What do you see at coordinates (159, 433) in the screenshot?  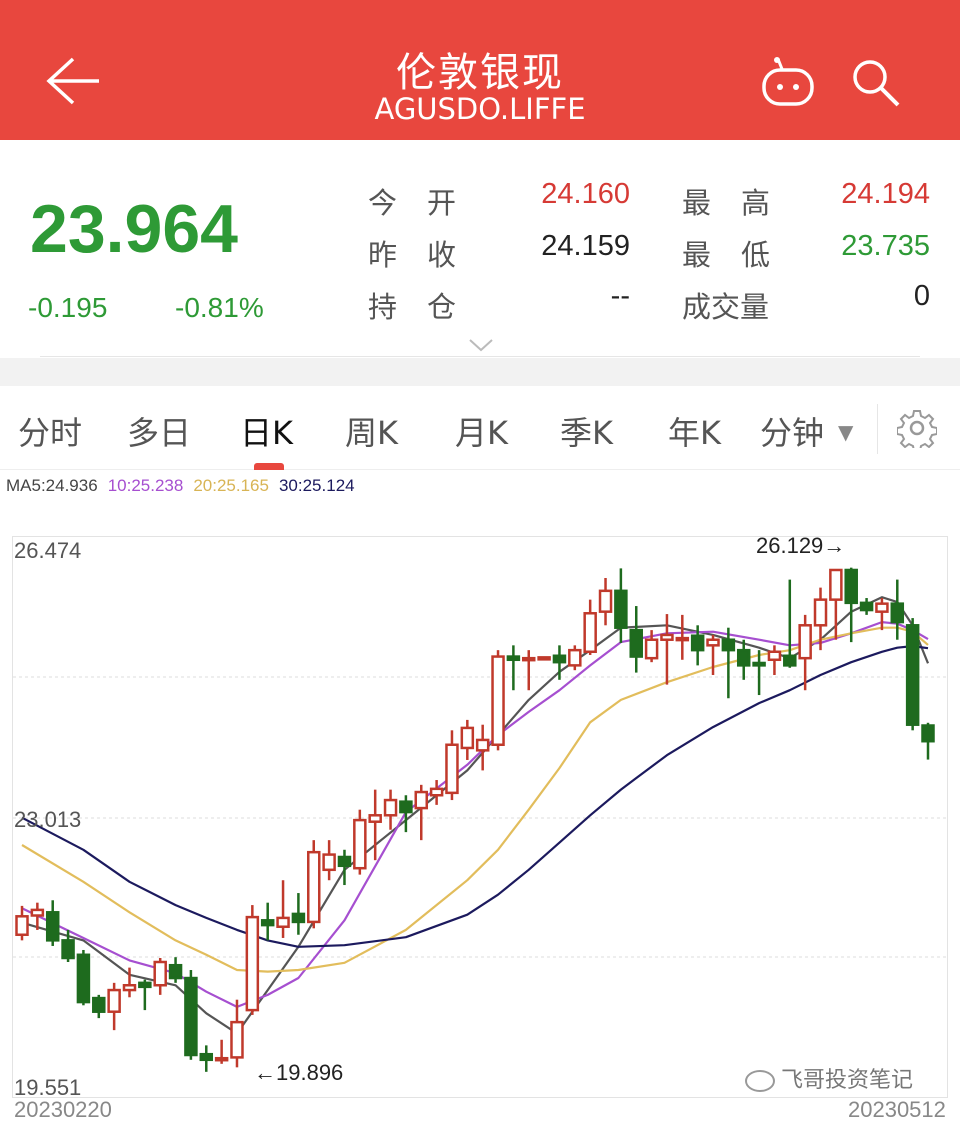 I see `tab-multi-day: 多日` at bounding box center [159, 433].